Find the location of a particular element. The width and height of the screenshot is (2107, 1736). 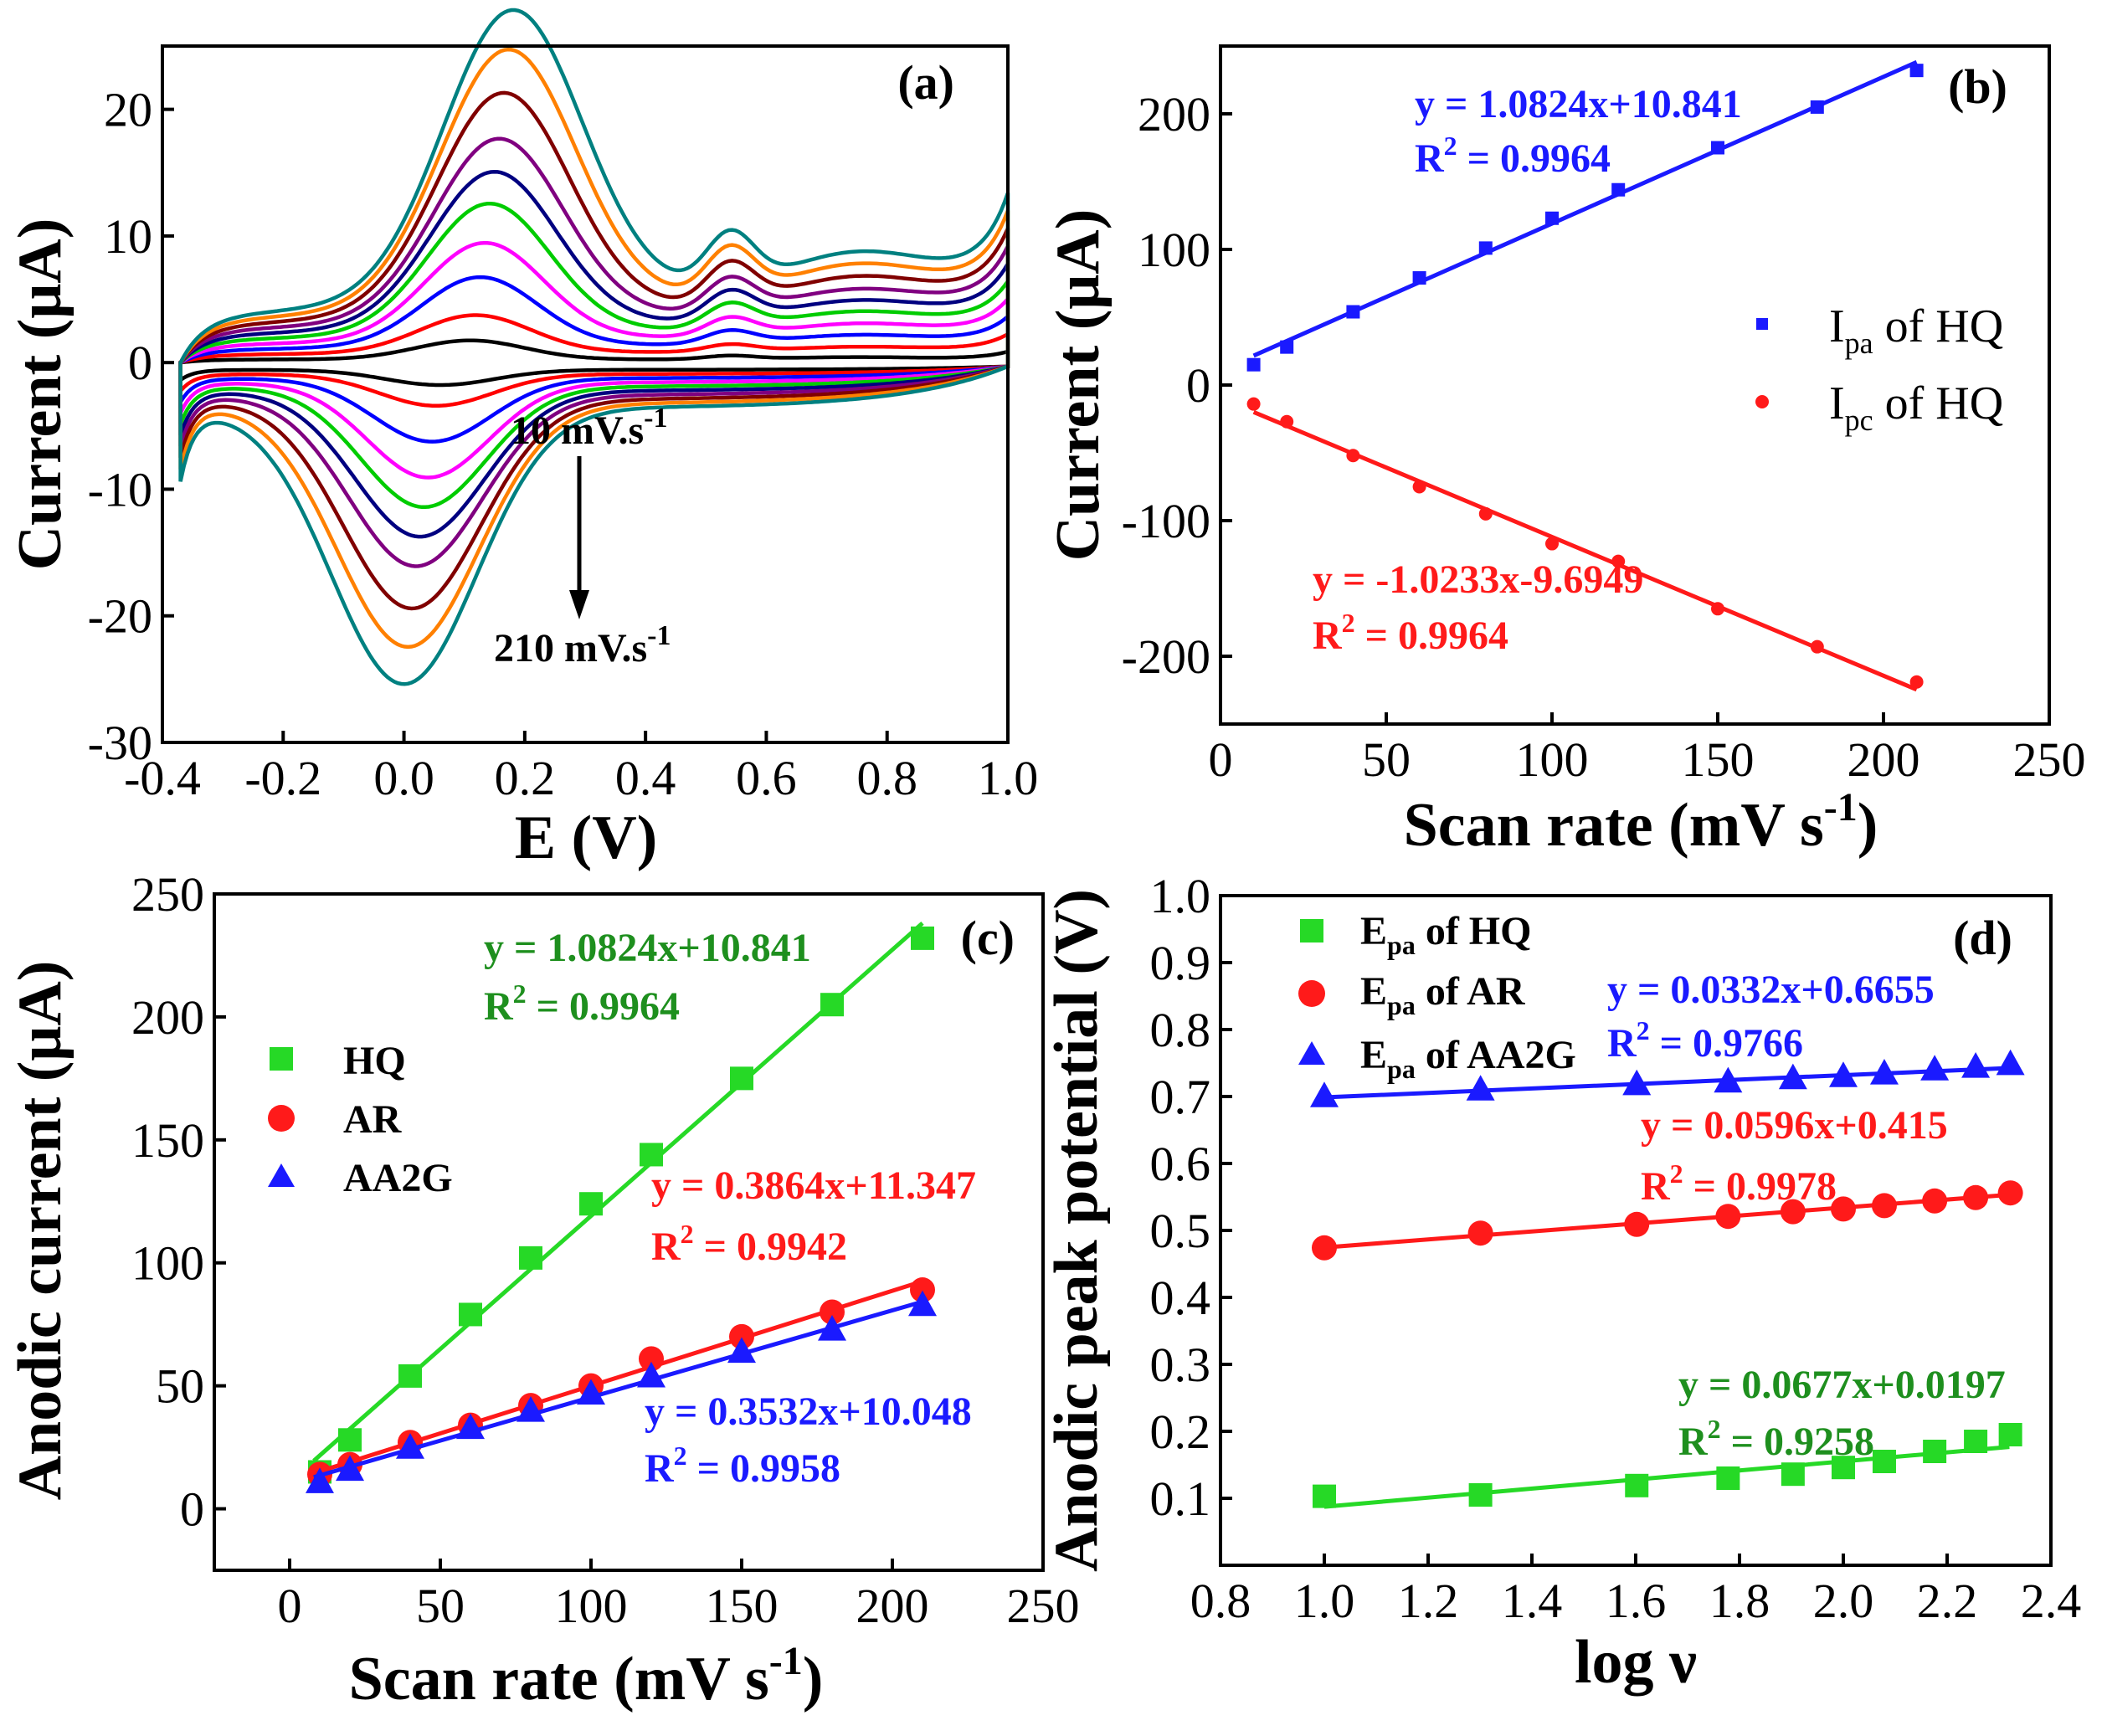

x-axis-label-b: Scan rate (mV s-1) is located at coordinates (1641, 822).